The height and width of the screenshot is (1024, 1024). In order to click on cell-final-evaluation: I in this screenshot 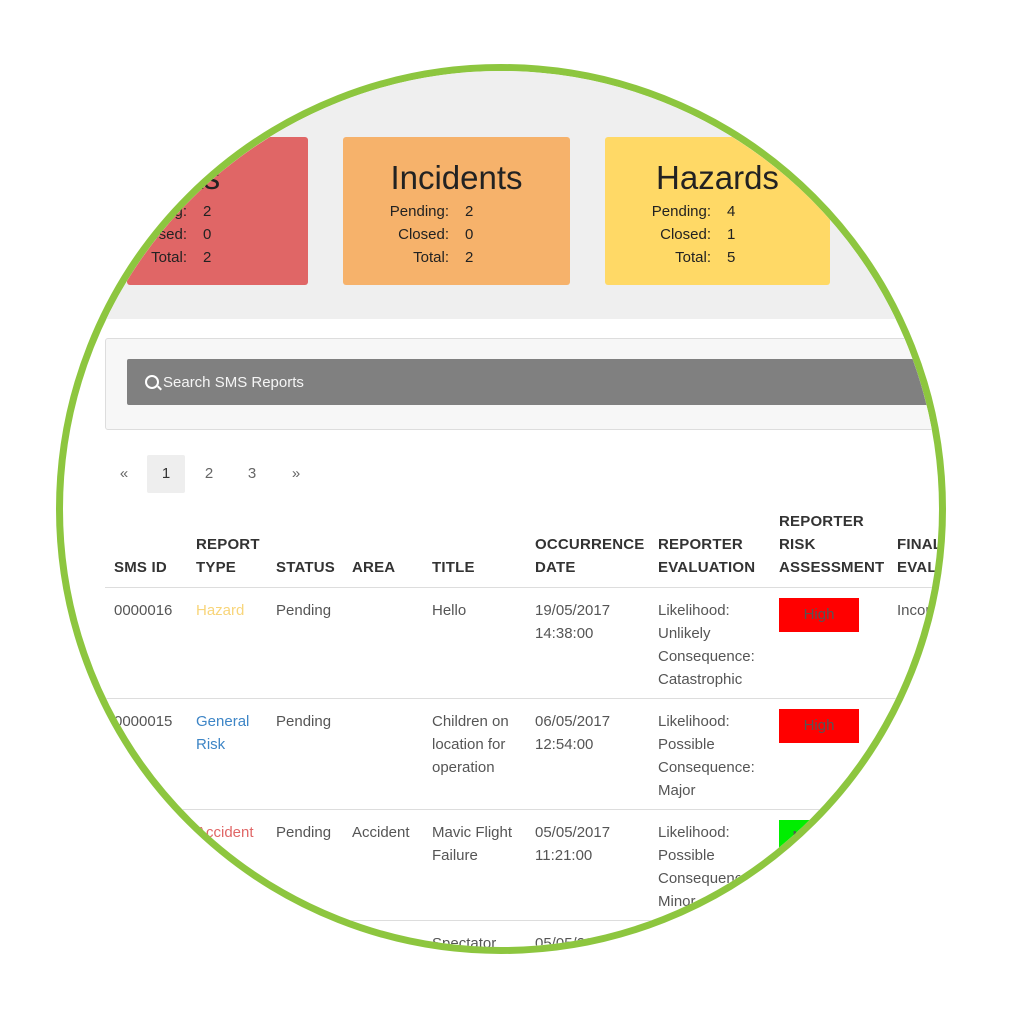, I will do `click(899, 721)`.